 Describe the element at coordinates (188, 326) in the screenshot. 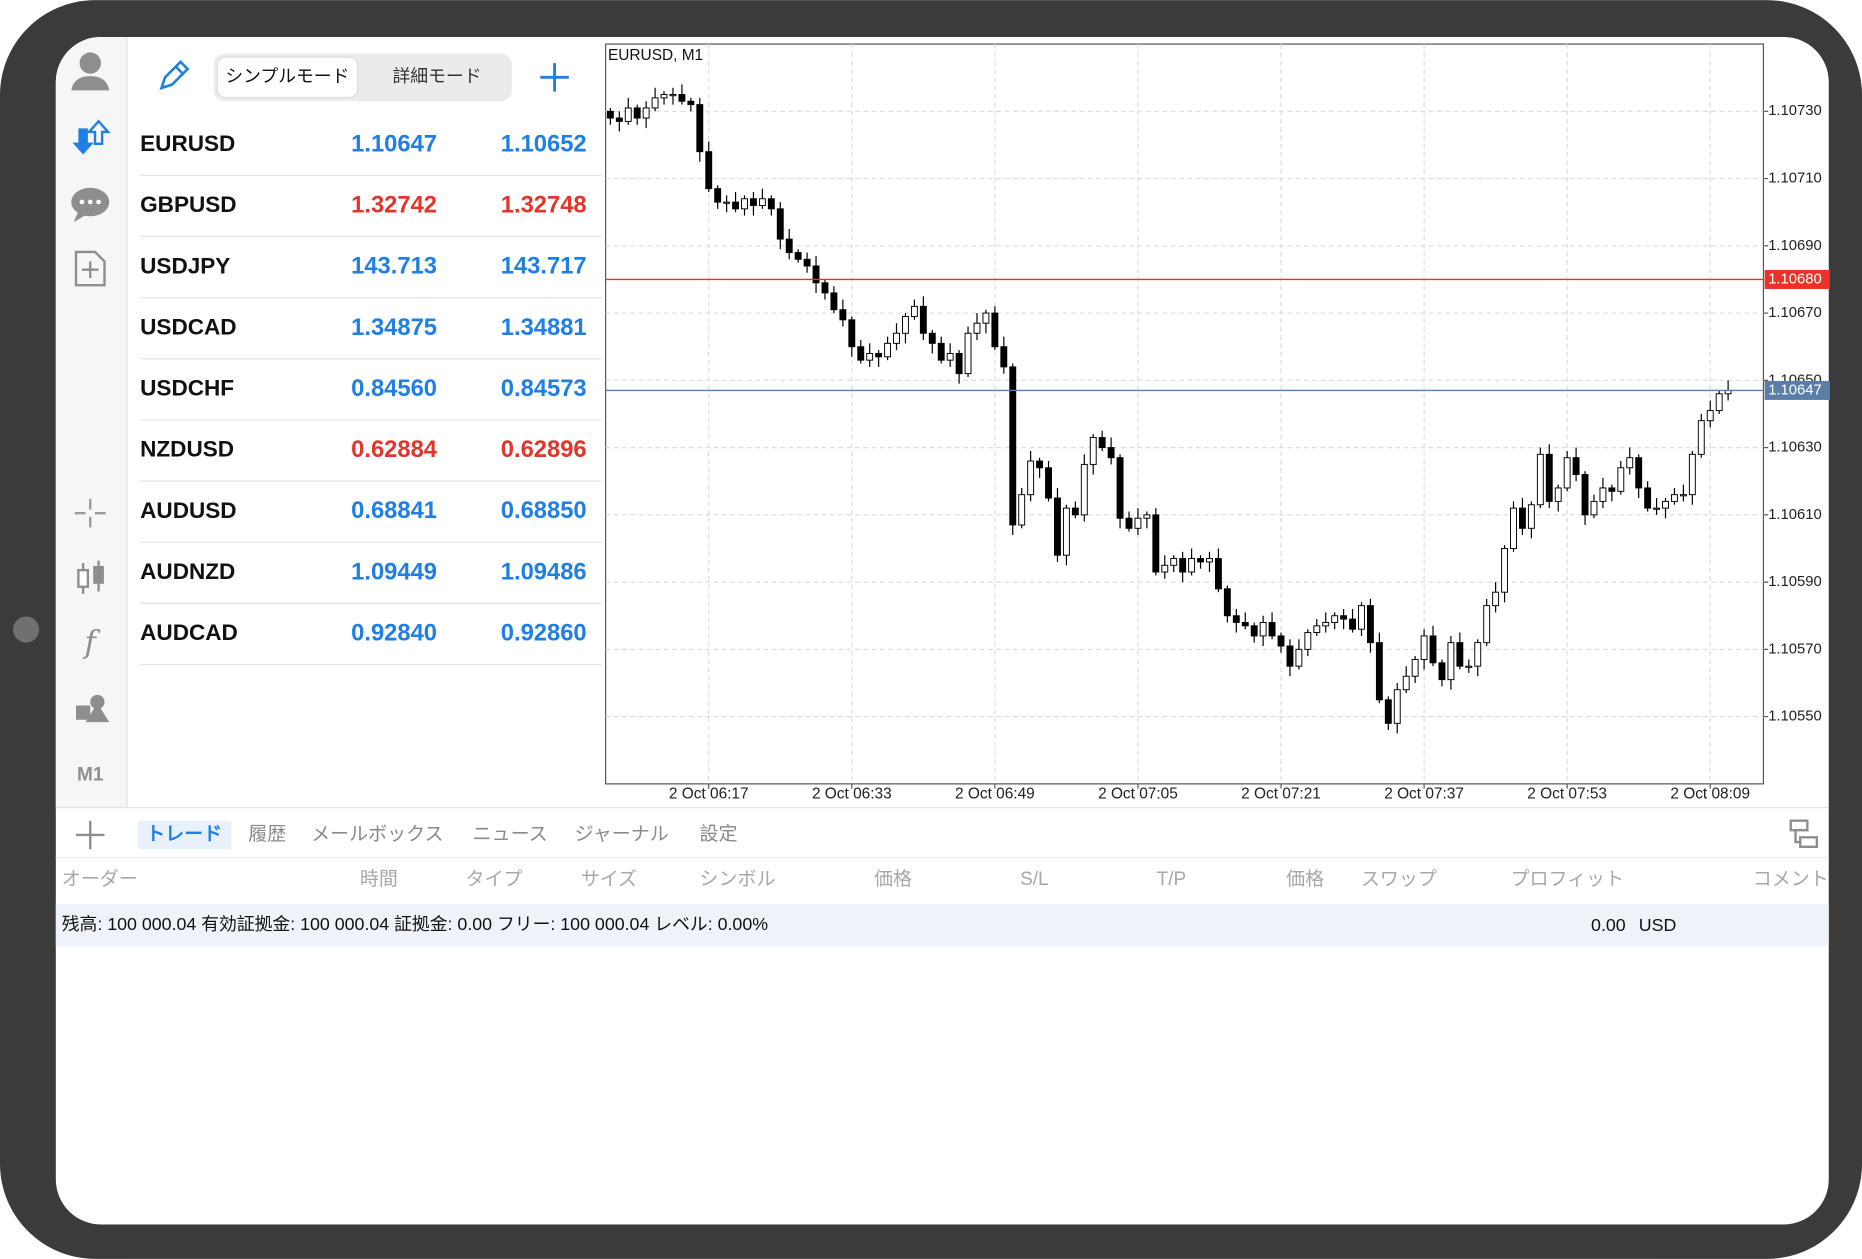

I see `symbol: USDCAD` at that location.